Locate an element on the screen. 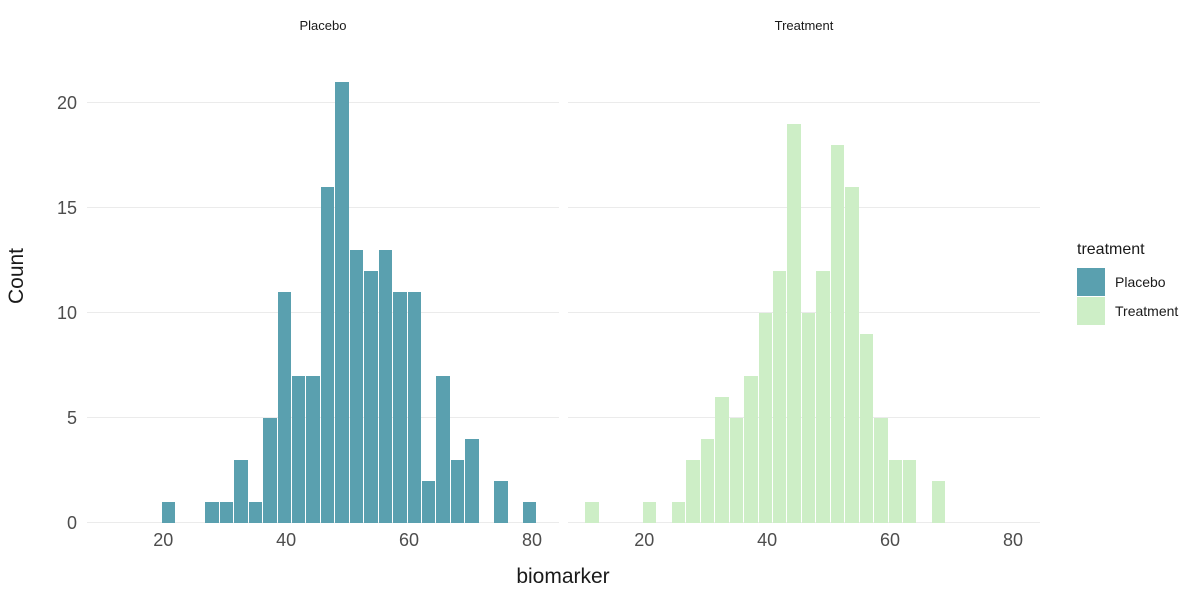  placebo-bar-x38.6 is located at coordinates (284, 407).